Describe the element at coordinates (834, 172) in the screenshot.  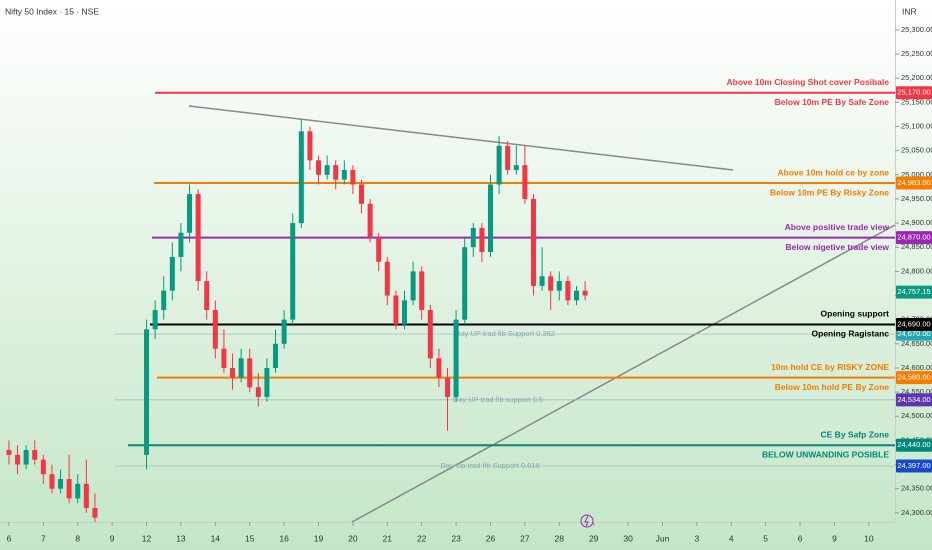
I see `level-label: Above 10m hold ce by zone` at that location.